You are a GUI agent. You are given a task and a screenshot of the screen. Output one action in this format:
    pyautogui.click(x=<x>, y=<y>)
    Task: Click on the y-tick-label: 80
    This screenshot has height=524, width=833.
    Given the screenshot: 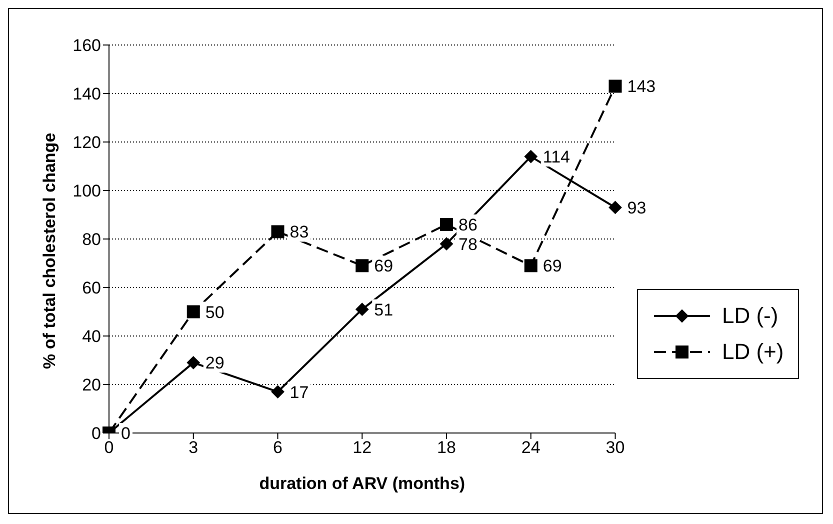 What is the action you would take?
    pyautogui.click(x=91, y=240)
    